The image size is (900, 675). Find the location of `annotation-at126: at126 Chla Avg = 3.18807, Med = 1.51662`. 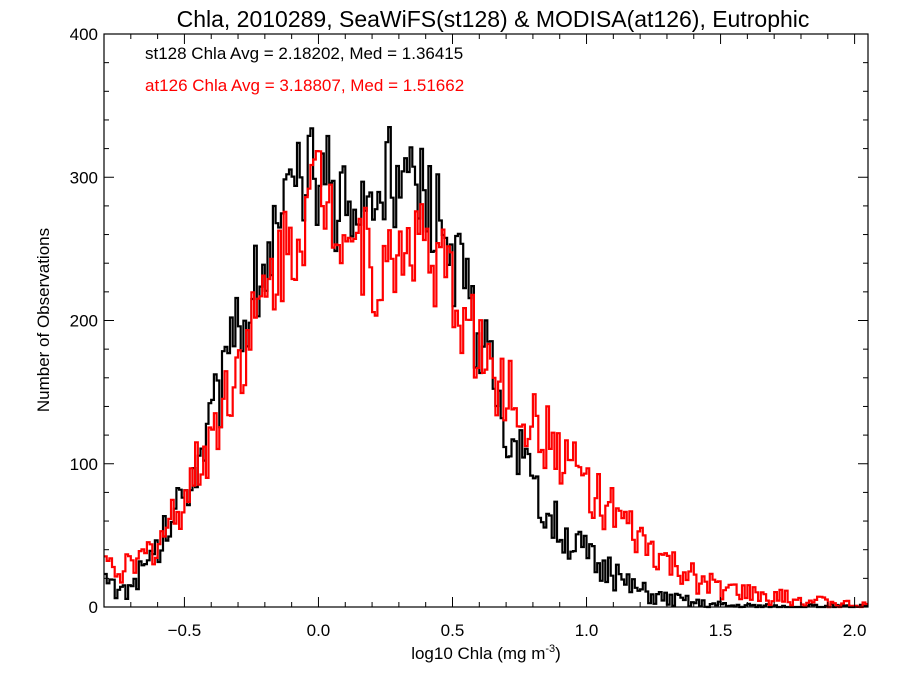

annotation-at126: at126 Chla Avg = 3.18807, Med = 1.51662 is located at coordinates (304, 85).